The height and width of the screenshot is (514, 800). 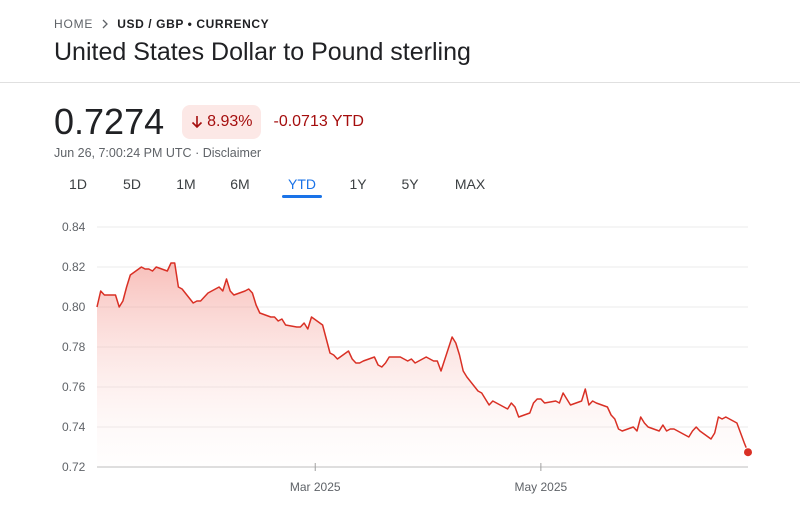 What do you see at coordinates (186, 184) in the screenshot?
I see `range-tab-1m: 1M` at bounding box center [186, 184].